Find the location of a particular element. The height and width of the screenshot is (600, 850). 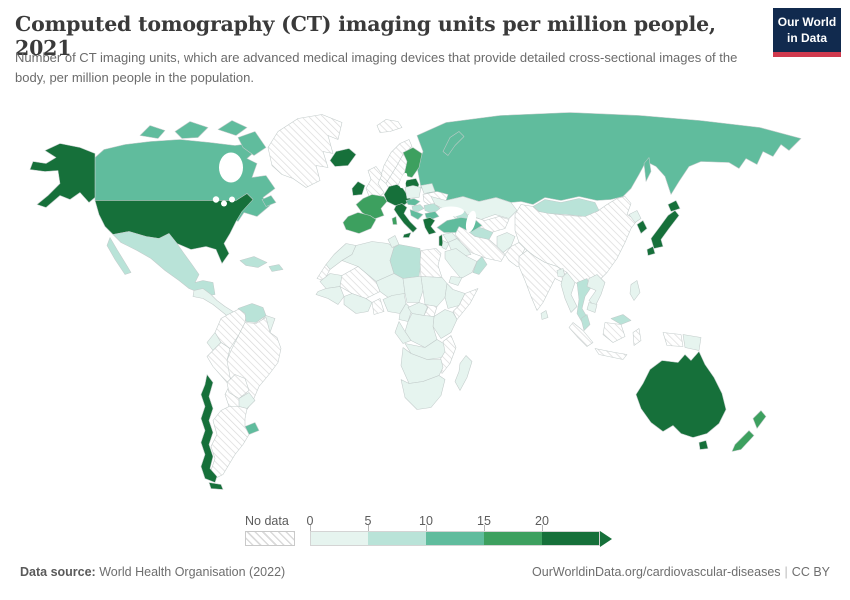

country-senegal is located at coordinates (330, 295).